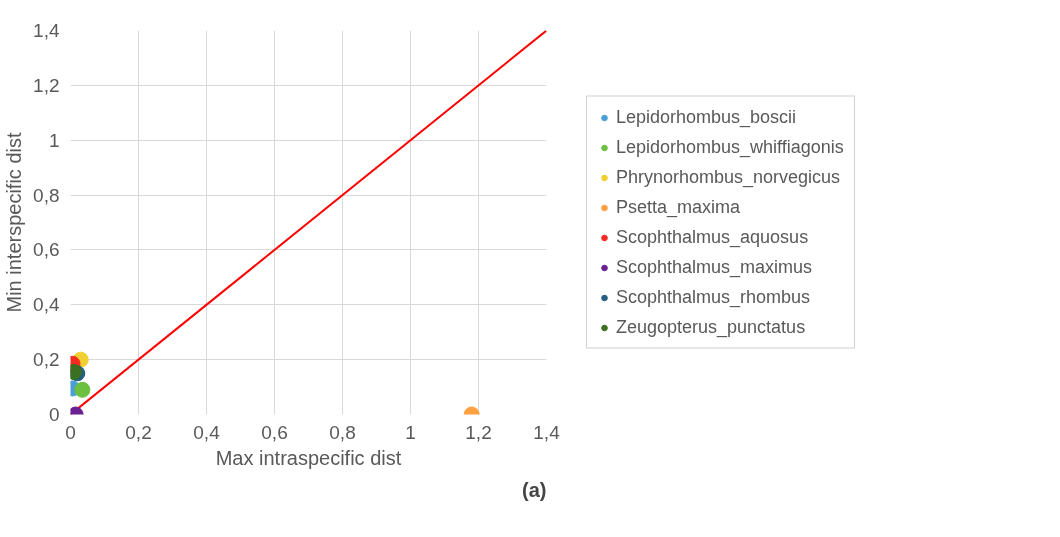 The image size is (1060, 537). I want to click on y-tick-label: 0,8, so click(46, 195).